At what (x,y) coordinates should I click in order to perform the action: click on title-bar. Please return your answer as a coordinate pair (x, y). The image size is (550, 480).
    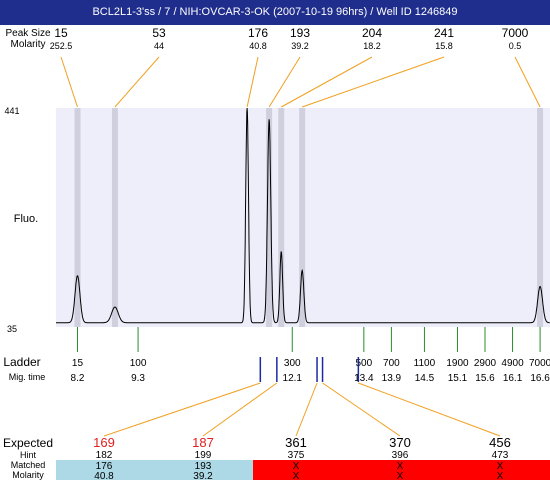
    Looking at the image, I should click on (275, 12).